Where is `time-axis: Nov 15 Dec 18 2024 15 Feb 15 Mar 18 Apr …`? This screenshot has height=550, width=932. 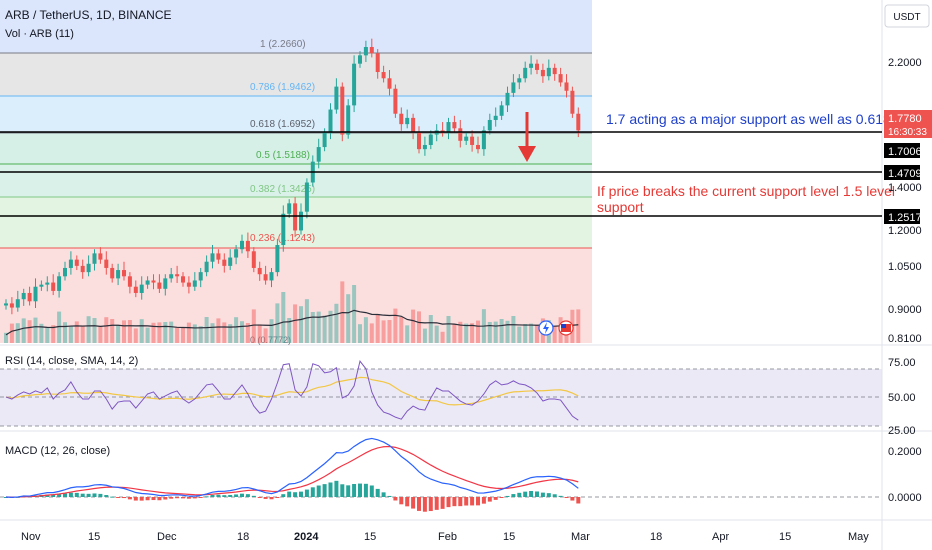 time-axis: Nov 15 Dec 18 2024 15 Feb 15 Mar 18 Apr … is located at coordinates (445, 537).